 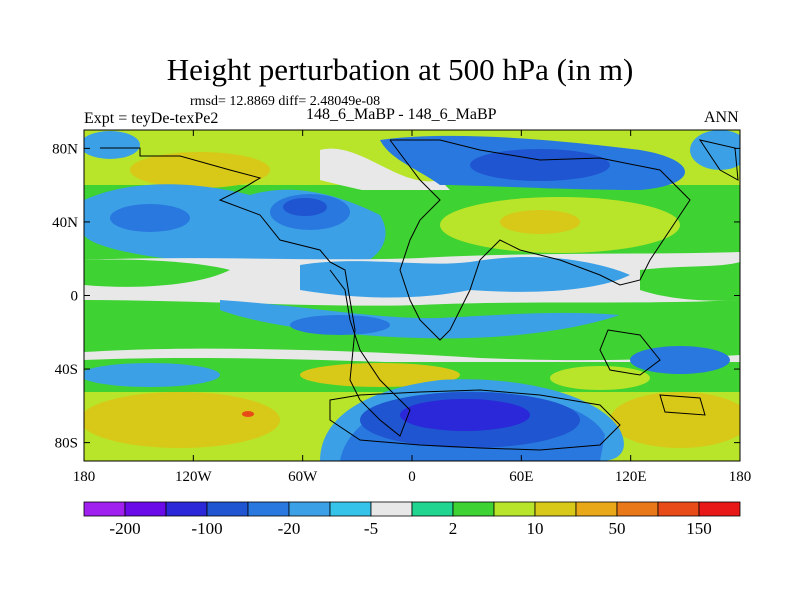 What do you see at coordinates (303, 477) in the screenshot?
I see `x-tick-label: 60W` at bounding box center [303, 477].